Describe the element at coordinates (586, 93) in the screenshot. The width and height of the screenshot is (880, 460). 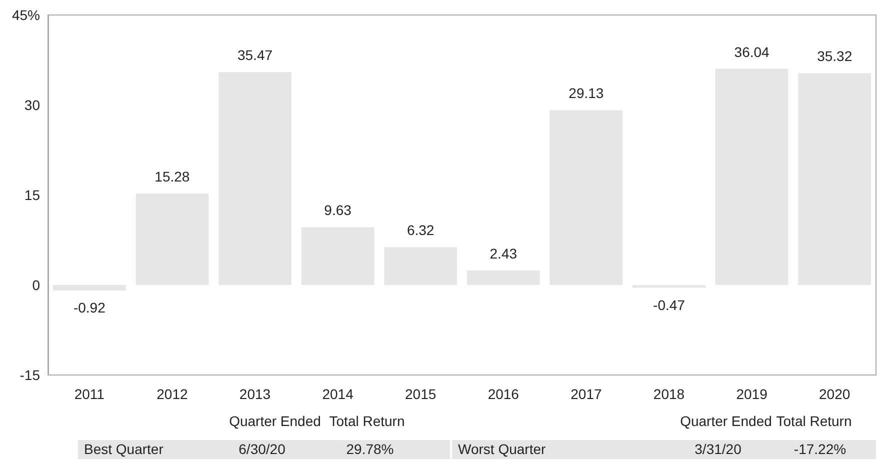
I see `data-label: 29.13` at that location.